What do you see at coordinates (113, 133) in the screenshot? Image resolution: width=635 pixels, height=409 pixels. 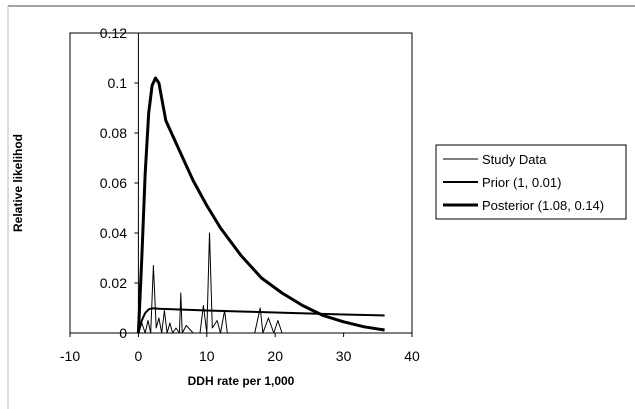 I see `y-tick-label: 0.08` at bounding box center [113, 133].